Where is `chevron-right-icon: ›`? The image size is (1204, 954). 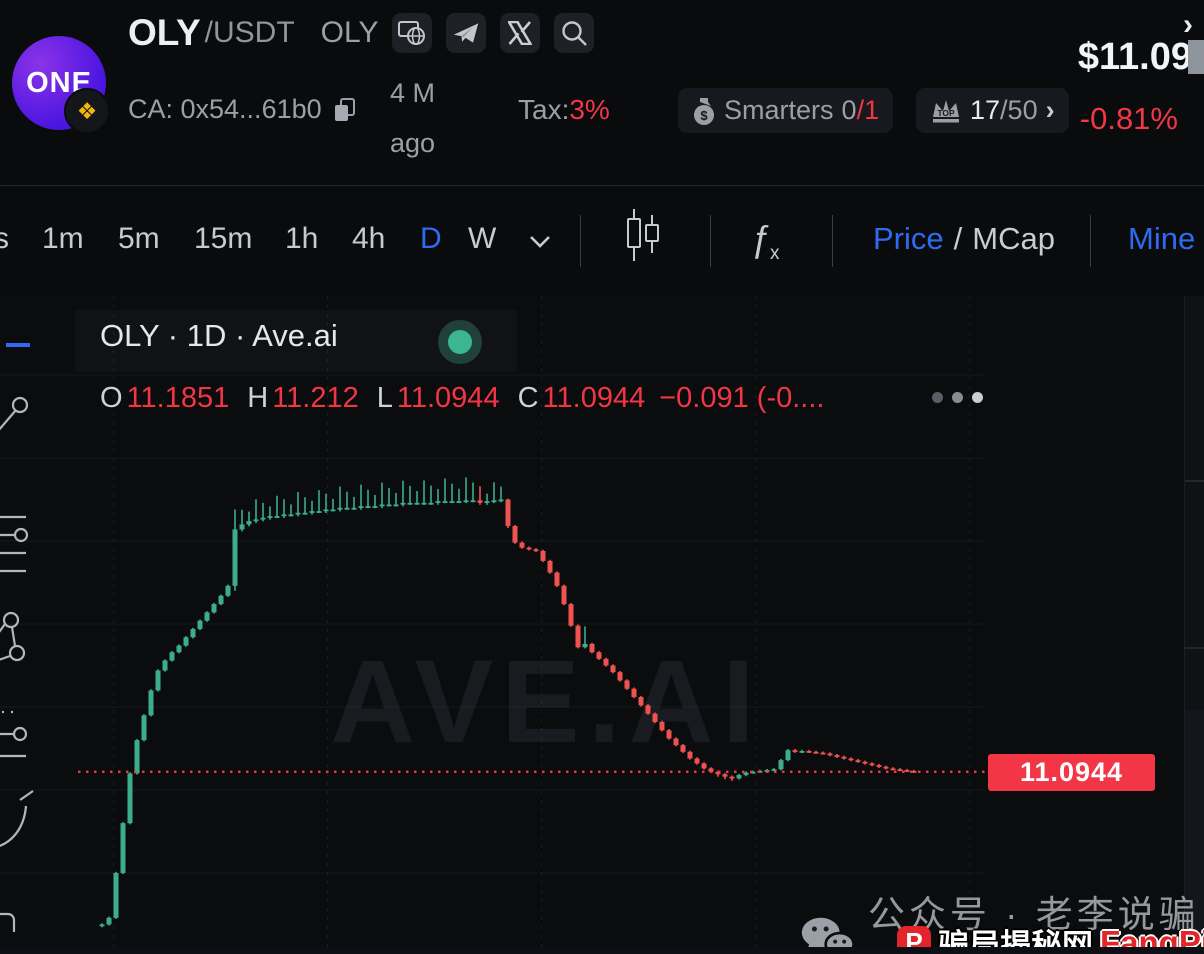
chevron-right-icon: › is located at coordinates (1050, 110).